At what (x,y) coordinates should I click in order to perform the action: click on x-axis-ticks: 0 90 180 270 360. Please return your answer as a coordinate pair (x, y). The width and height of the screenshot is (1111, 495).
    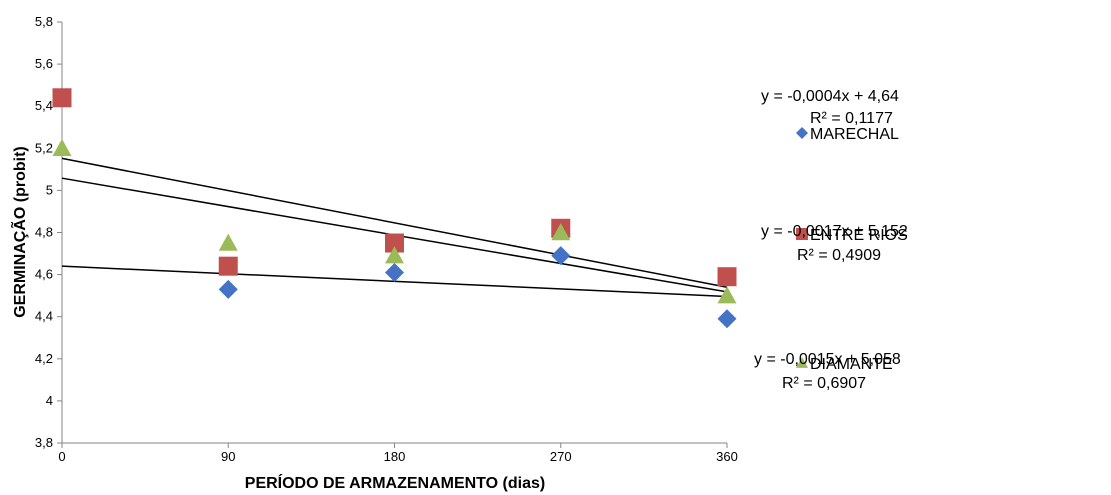
    Looking at the image, I should click on (398, 453).